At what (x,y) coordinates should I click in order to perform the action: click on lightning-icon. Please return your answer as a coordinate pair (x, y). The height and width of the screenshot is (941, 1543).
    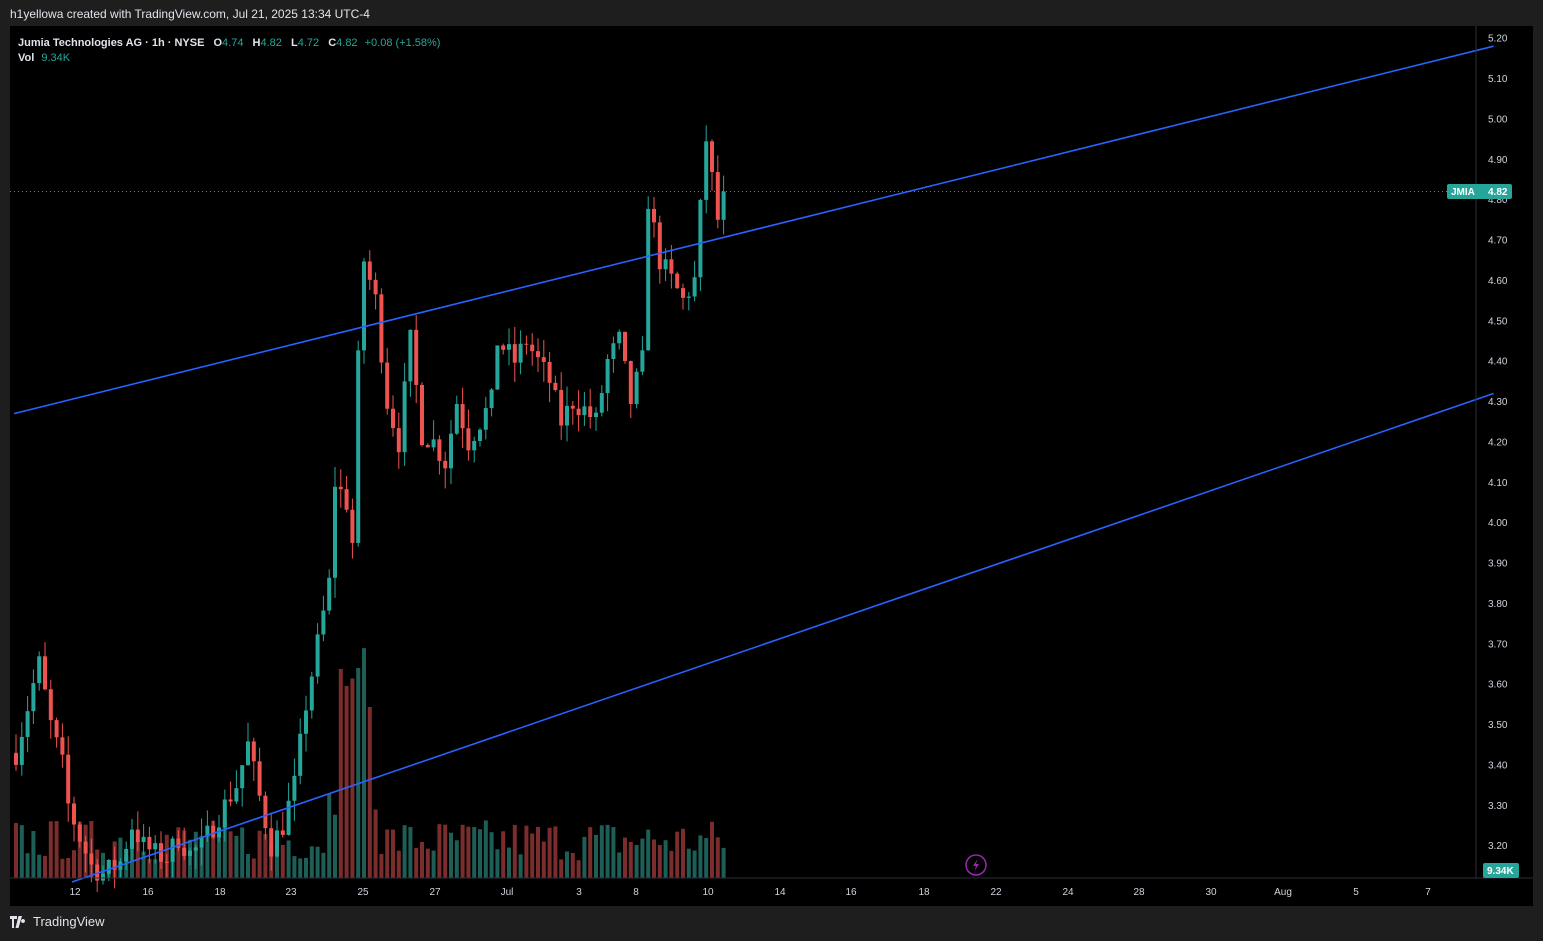
    Looking at the image, I should click on (976, 865).